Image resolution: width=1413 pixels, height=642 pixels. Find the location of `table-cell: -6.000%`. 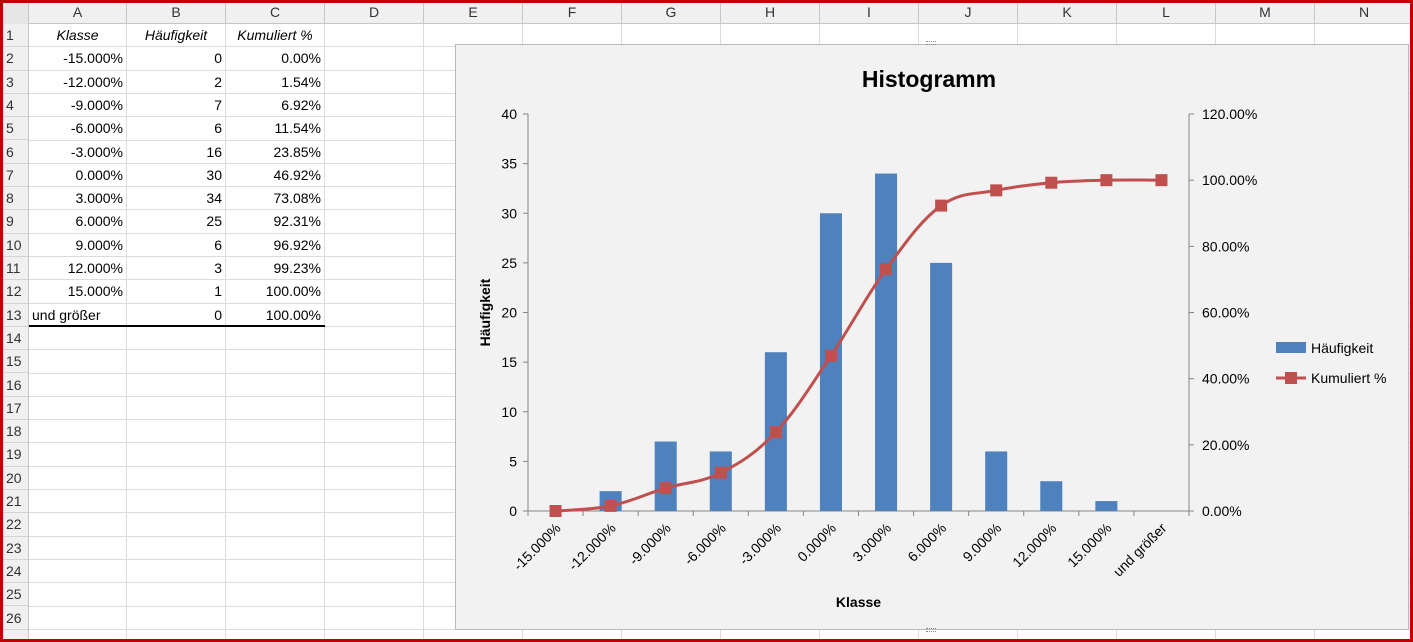

table-cell: -6.000% is located at coordinates (96, 128).